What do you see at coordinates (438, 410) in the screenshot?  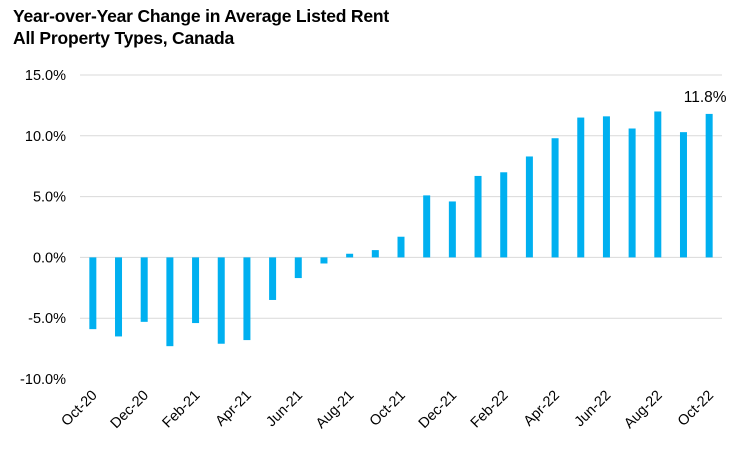 I see `x-tick-label: Dec-21` at bounding box center [438, 410].